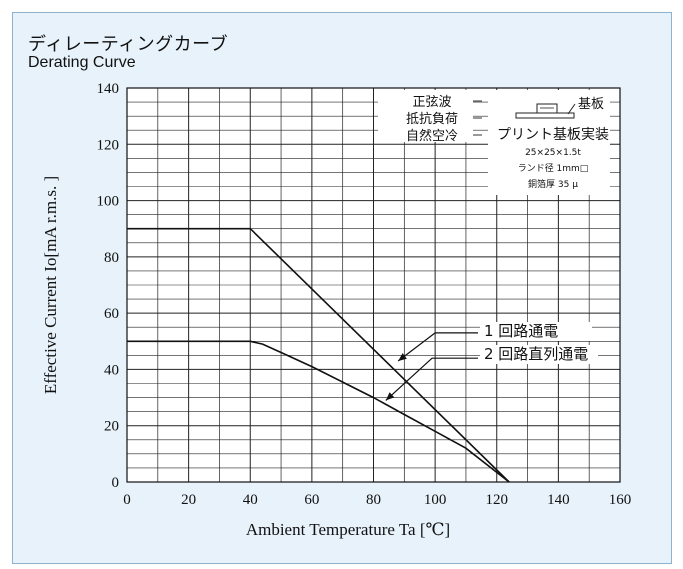 Image resolution: width=683 pixels, height=569 pixels. I want to click on x-axis-label: Ambient Temperature Ta [℃], so click(348, 529).